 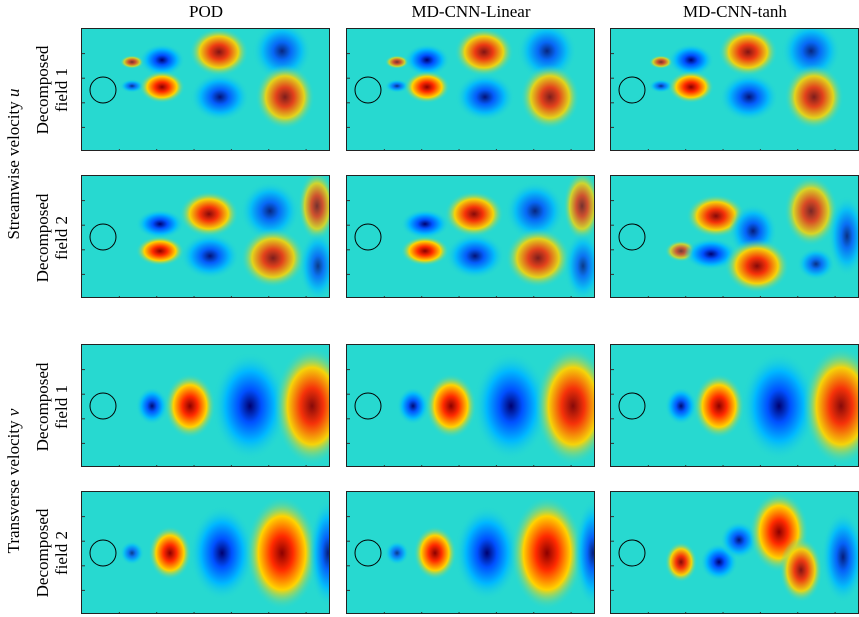 What do you see at coordinates (13, 170) in the screenshot?
I see `quantity-label-streamwise-text: Streamwise velocity` at bounding box center [13, 170].